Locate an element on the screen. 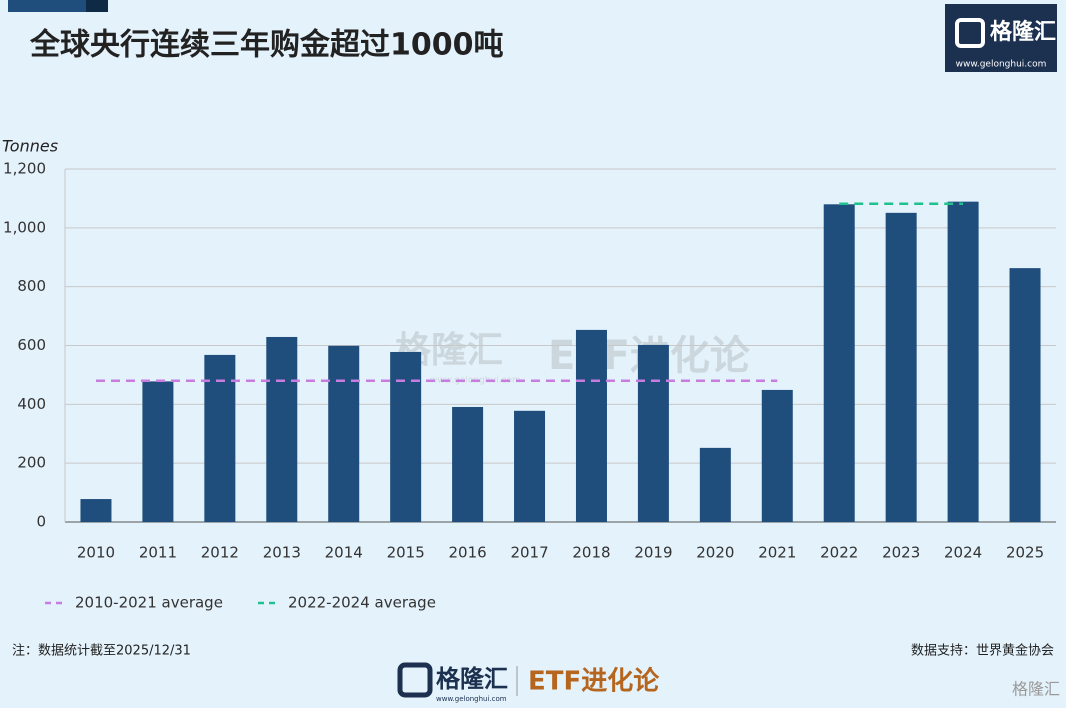 The width and height of the screenshot is (1066, 708). x-tick-label: 2019 is located at coordinates (653, 553).